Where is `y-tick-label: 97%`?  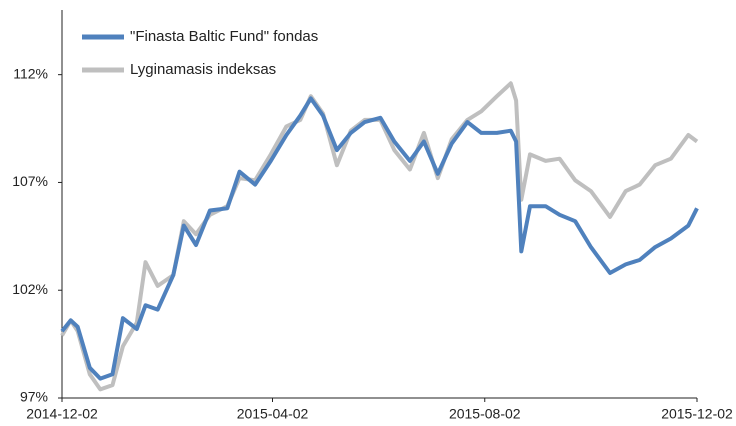
y-tick-label: 97% is located at coordinates (34, 397).